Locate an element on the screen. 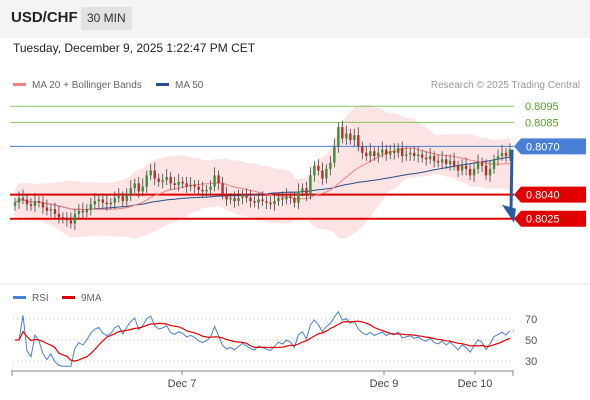 This screenshot has width=590, height=400. legend-label-rsi: RSI is located at coordinates (40, 298).